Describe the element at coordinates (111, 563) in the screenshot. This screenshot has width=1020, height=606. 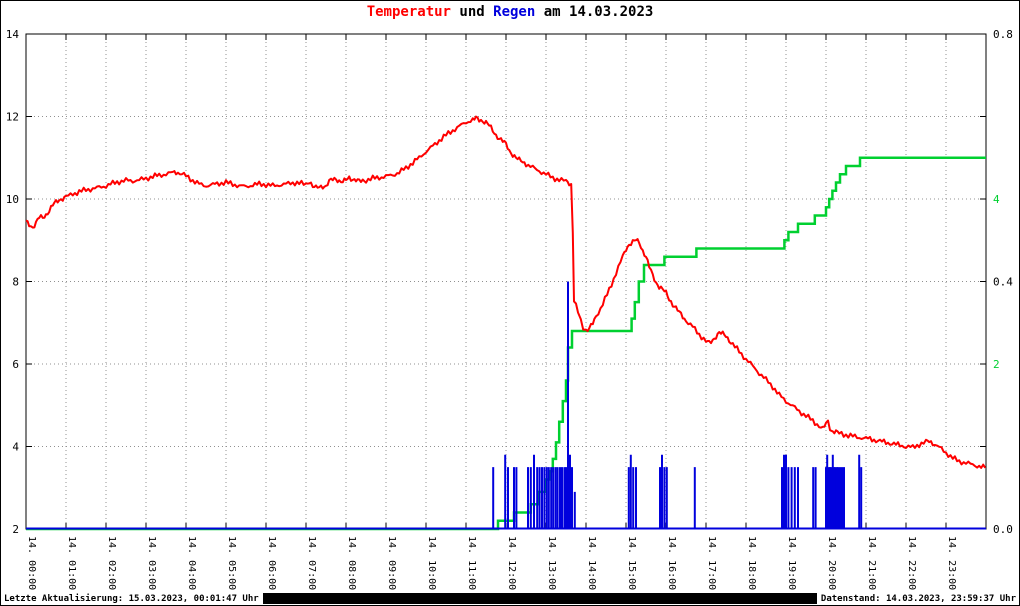
I see `x-tick-label: 14. 02:00` at that location.